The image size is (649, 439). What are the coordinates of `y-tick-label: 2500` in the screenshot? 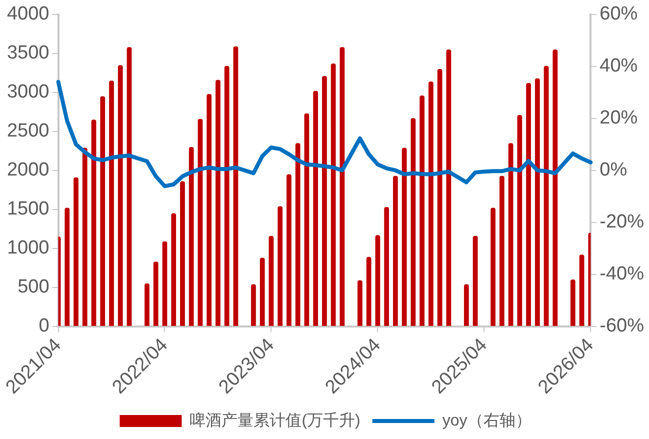 It's located at (28, 131).